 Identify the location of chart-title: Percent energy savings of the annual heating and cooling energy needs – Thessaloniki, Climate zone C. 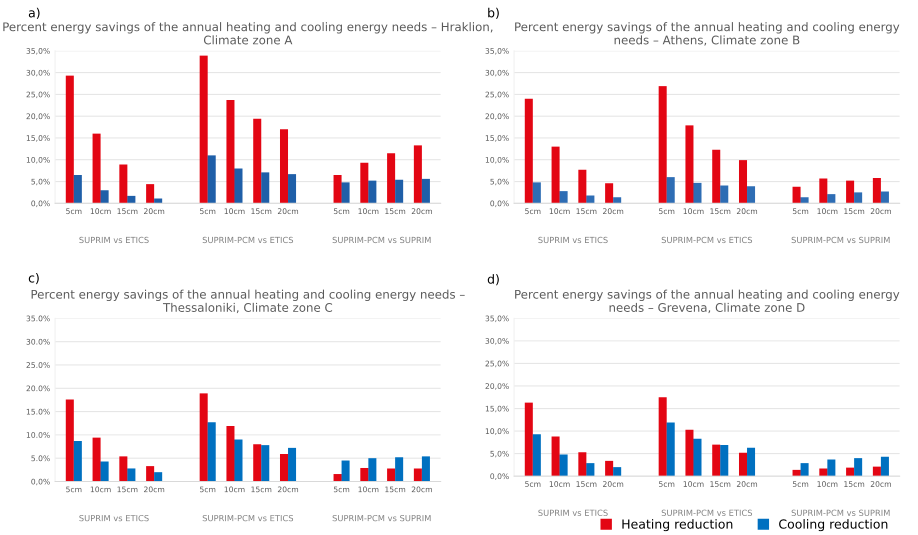
(248, 302).